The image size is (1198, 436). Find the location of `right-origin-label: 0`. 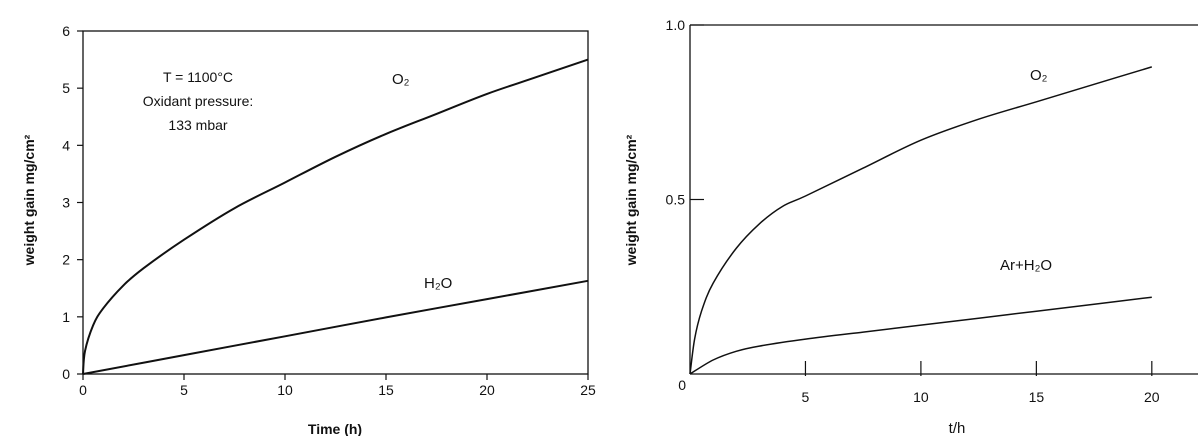

right-origin-label: 0 is located at coordinates (682, 385).